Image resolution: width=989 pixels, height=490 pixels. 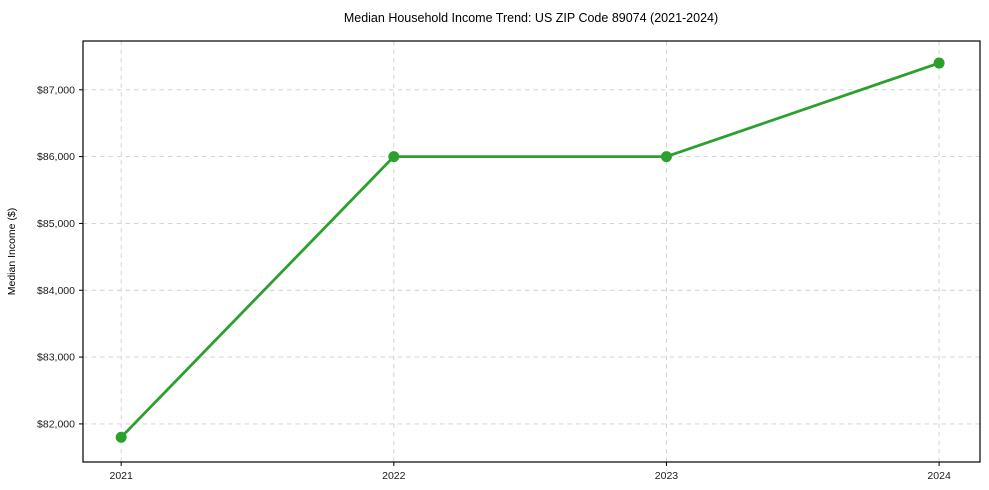 What do you see at coordinates (56, 157) in the screenshot?
I see `y-tick-label: $86,000` at bounding box center [56, 157].